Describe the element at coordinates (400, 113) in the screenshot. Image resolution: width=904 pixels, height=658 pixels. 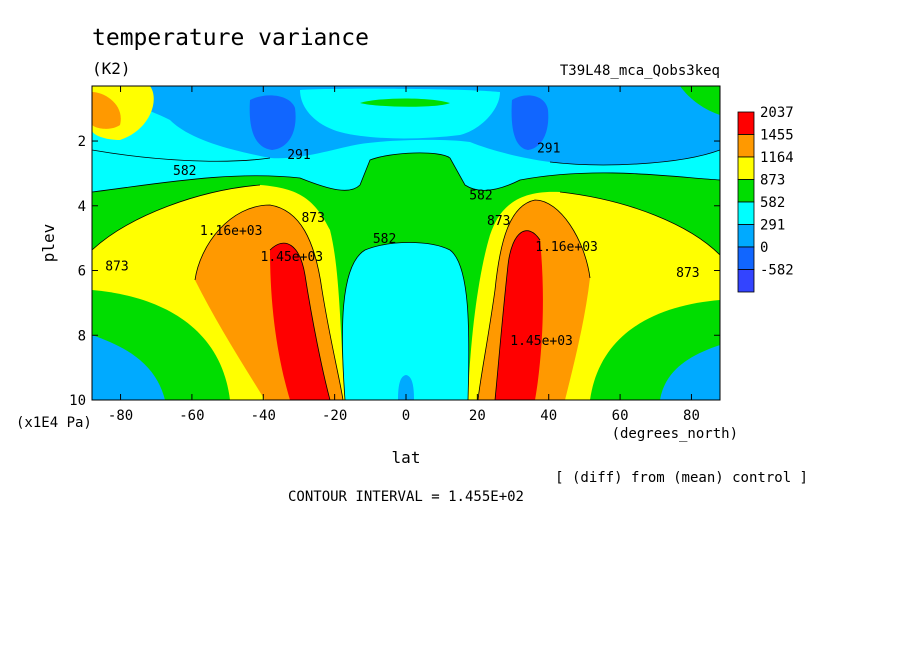
I see `band-582-top` at that location.